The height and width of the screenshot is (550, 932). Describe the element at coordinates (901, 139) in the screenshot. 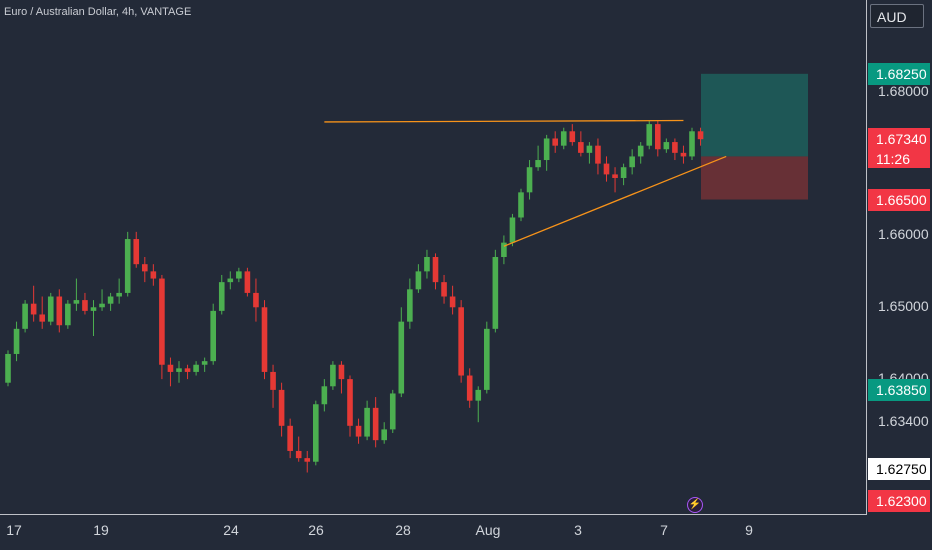

I see `price-tag-label: 1.67340` at that location.